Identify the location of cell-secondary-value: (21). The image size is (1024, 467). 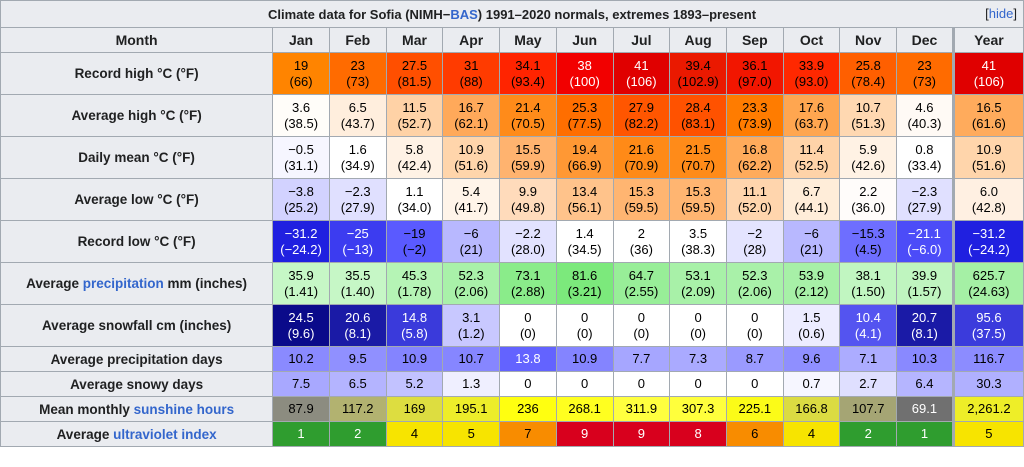
(471, 249).